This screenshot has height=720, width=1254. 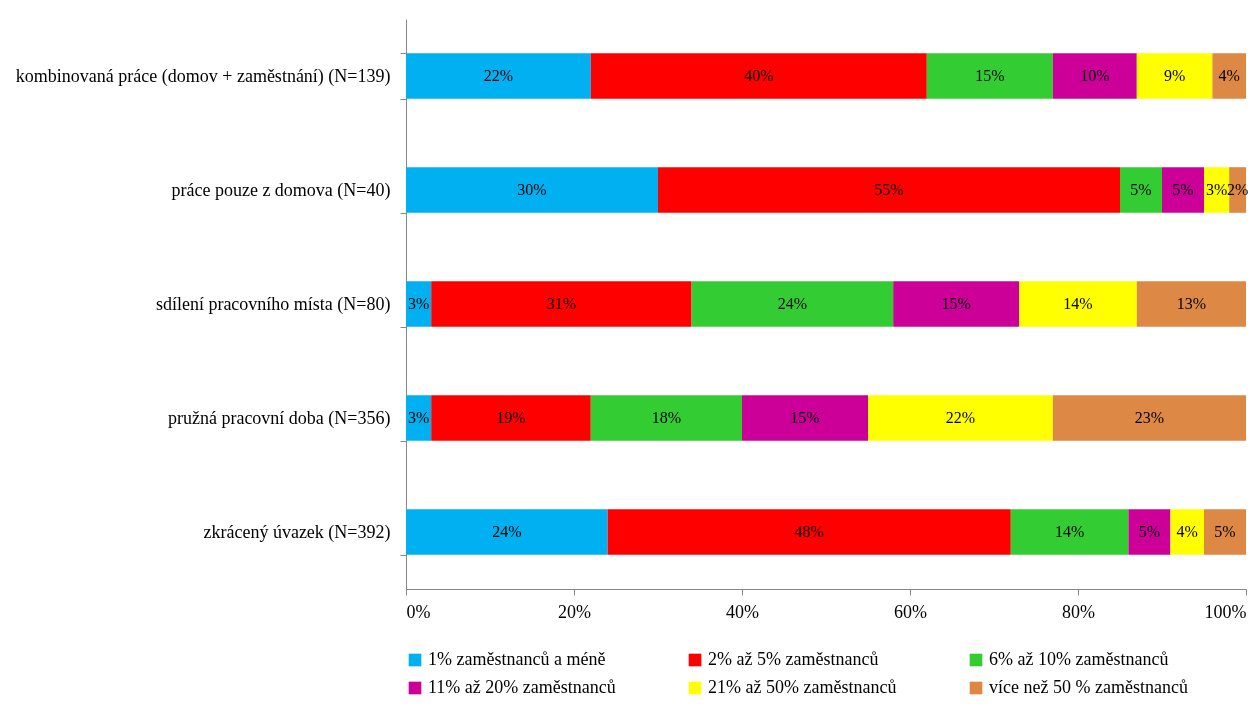 What do you see at coordinates (1095, 75) in the screenshot?
I see `data-label: 10%` at bounding box center [1095, 75].